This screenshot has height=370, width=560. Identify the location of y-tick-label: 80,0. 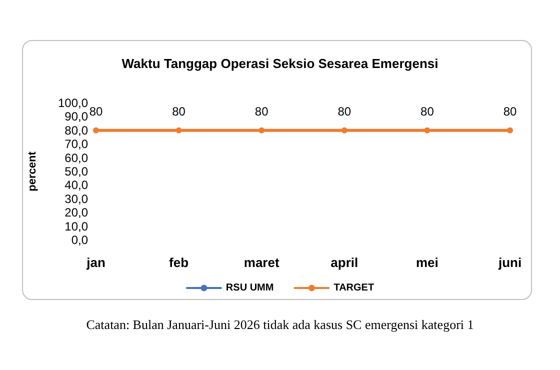
(76, 130).